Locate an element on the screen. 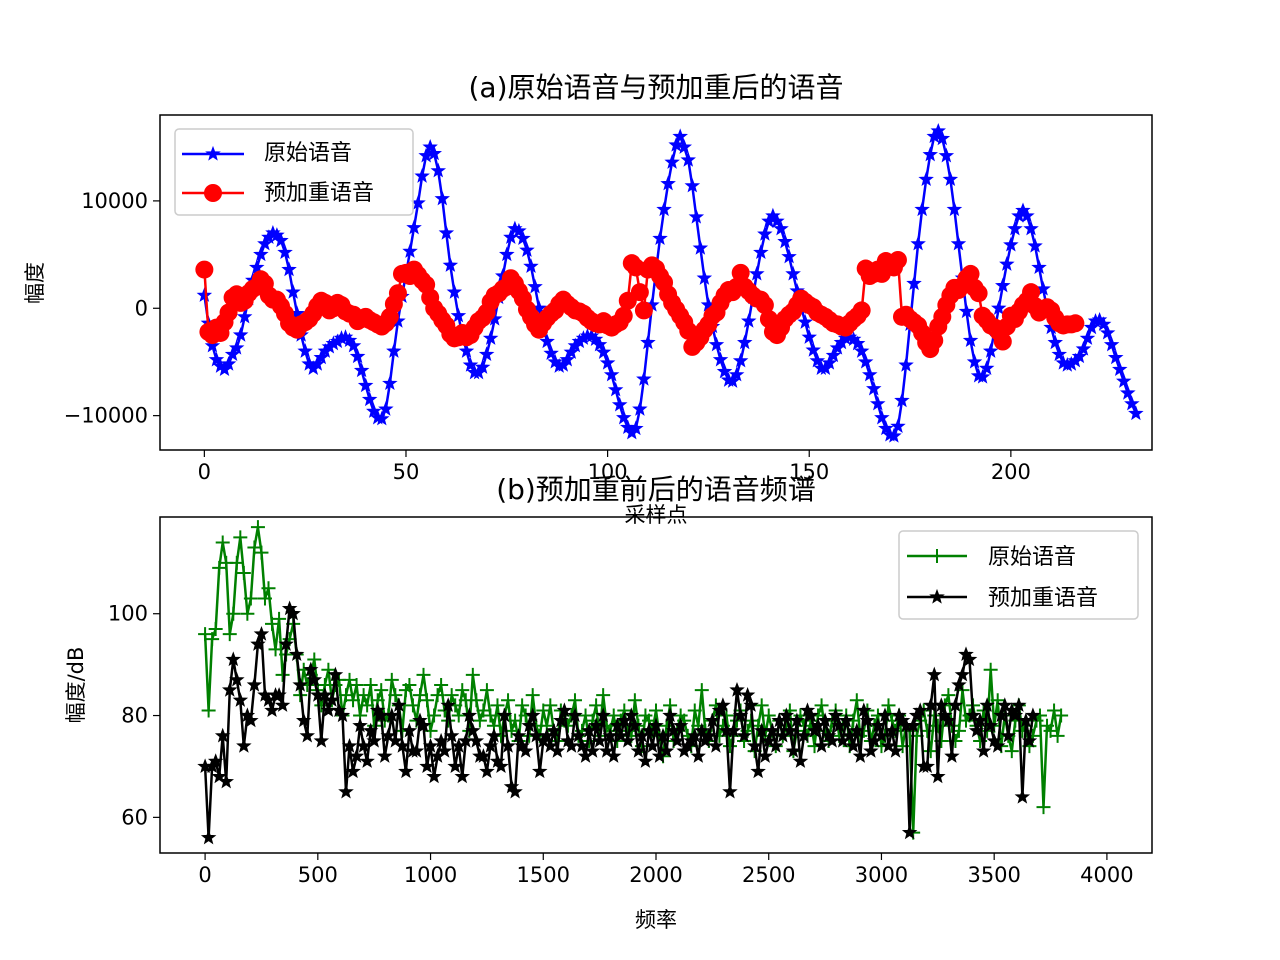  x-tick-label: 50 is located at coordinates (406, 472).